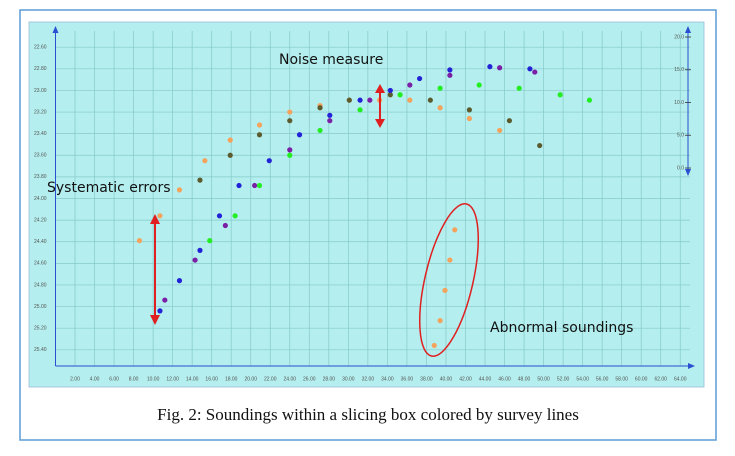  Describe the element at coordinates (348, 379) in the screenshot. I see `x-tick-label: 30.00` at that location.